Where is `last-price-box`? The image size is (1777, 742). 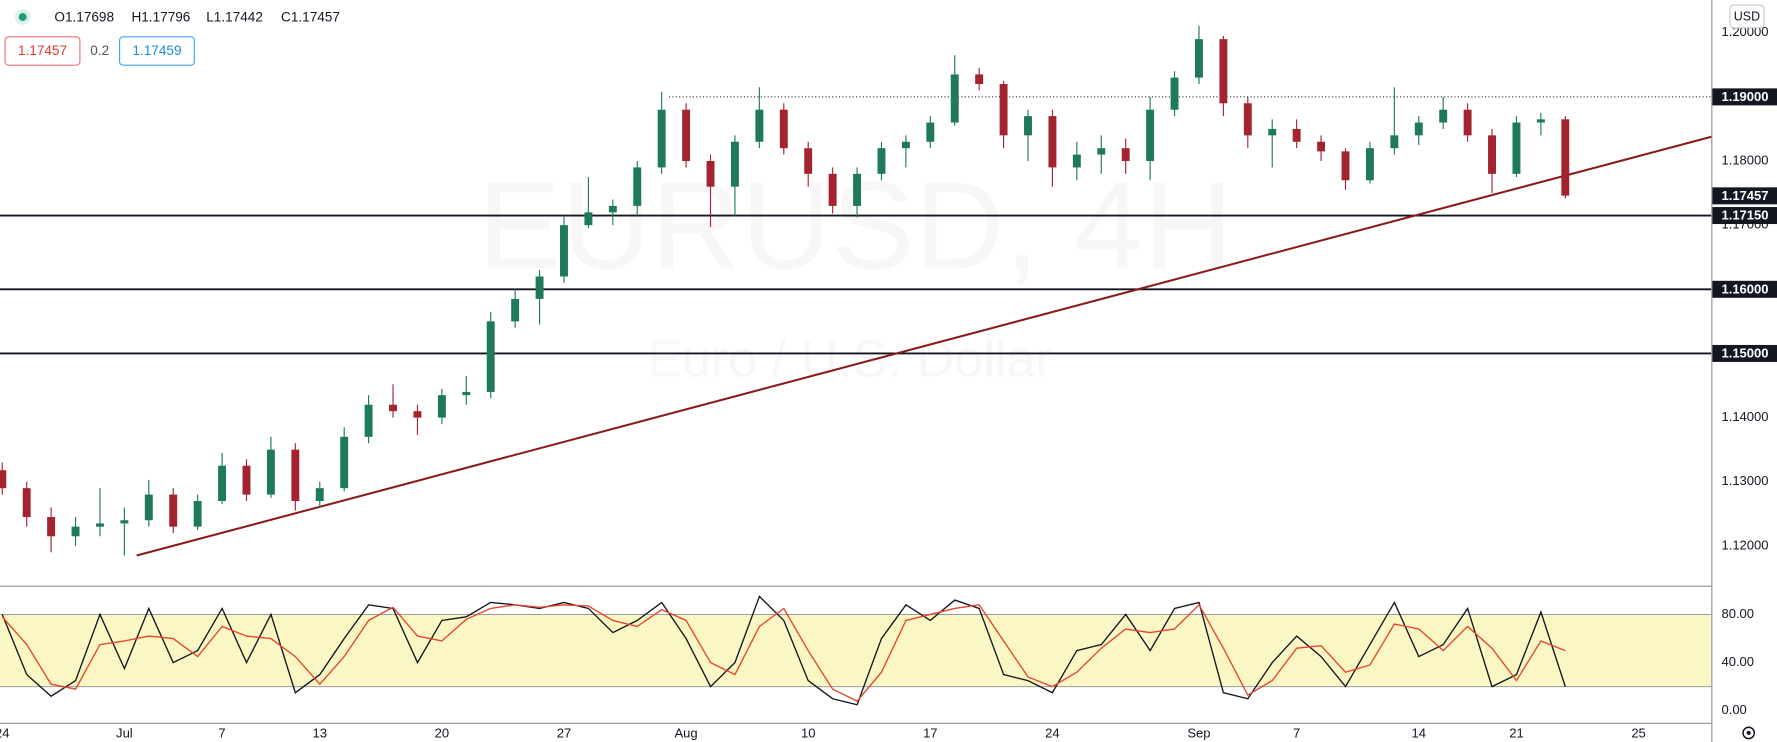
last-price-box is located at coordinates (1744, 196).